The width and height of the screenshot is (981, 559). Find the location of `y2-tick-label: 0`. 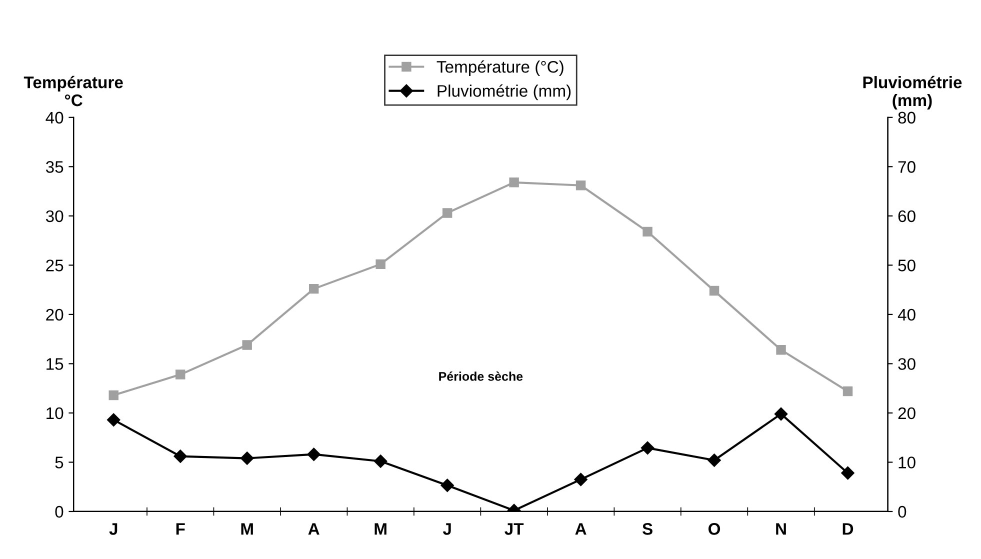

y2-tick-label: 0 is located at coordinates (902, 512).